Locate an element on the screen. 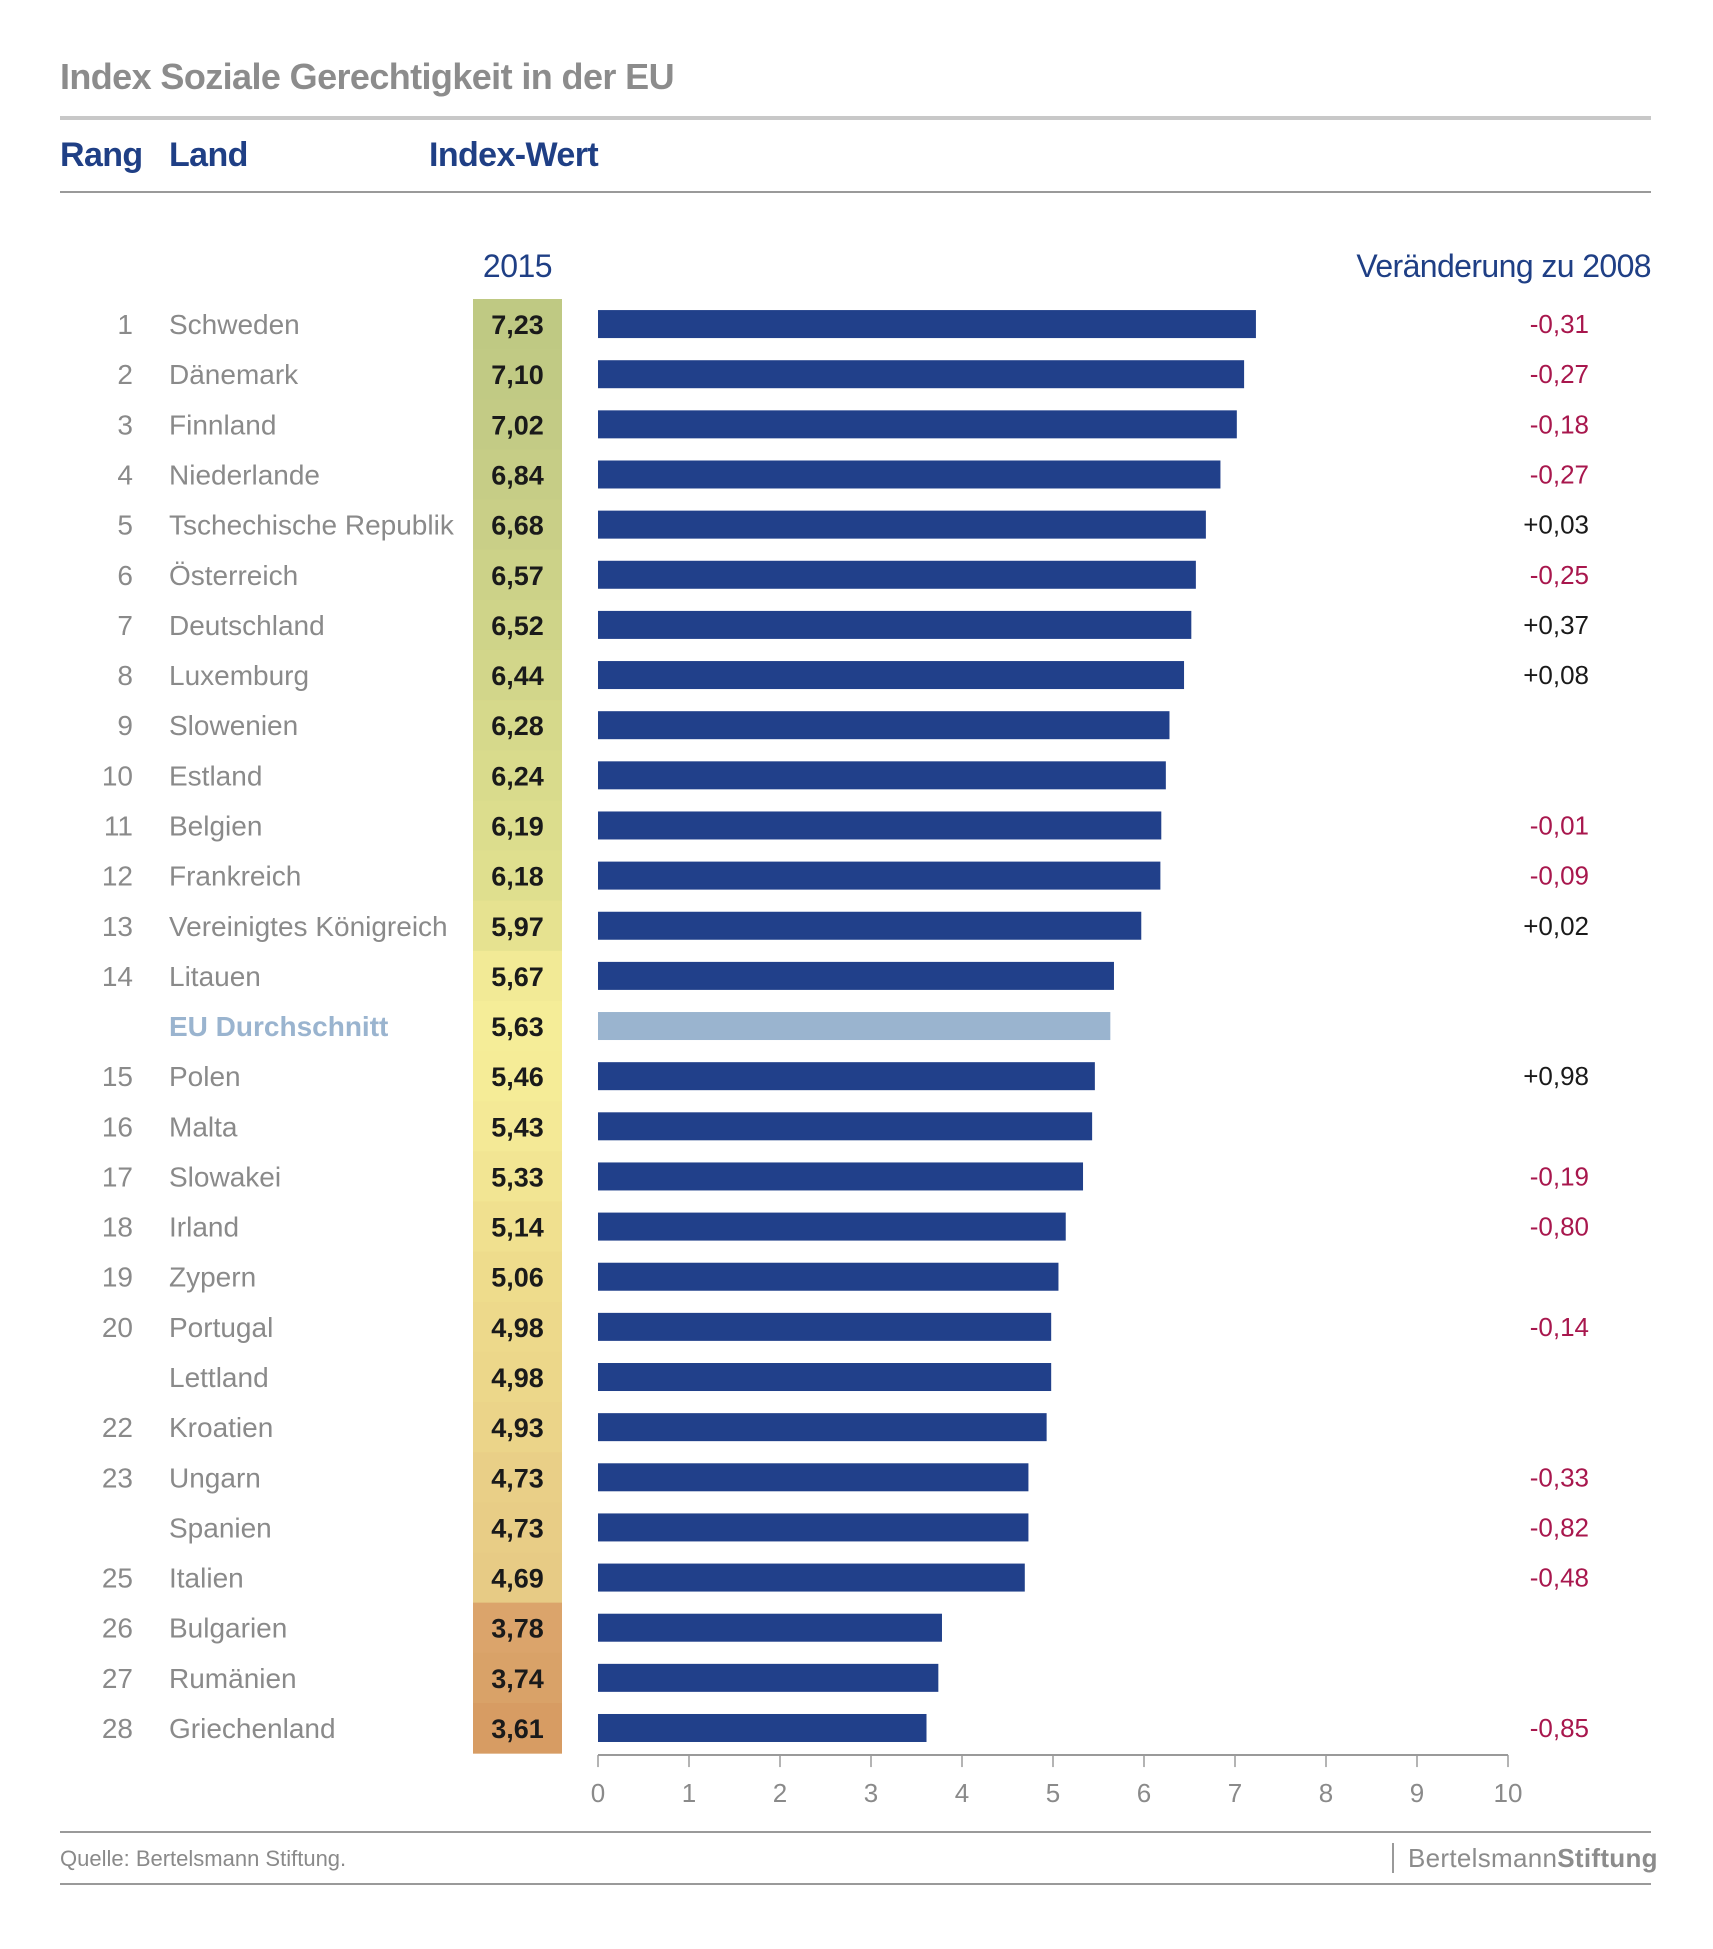 The image size is (1713, 1949). rank-label: 15 is located at coordinates (117, 1076).